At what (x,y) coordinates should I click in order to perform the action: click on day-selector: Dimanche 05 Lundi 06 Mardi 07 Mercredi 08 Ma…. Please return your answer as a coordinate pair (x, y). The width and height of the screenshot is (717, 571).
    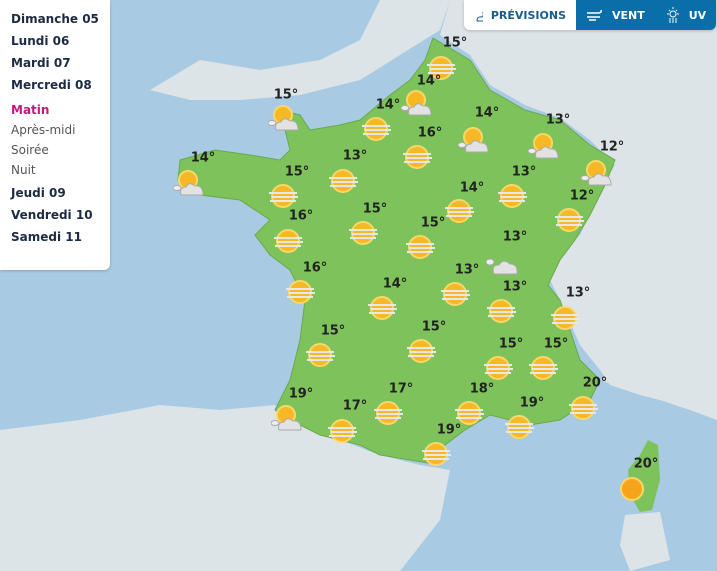
    Looking at the image, I should click on (55, 135).